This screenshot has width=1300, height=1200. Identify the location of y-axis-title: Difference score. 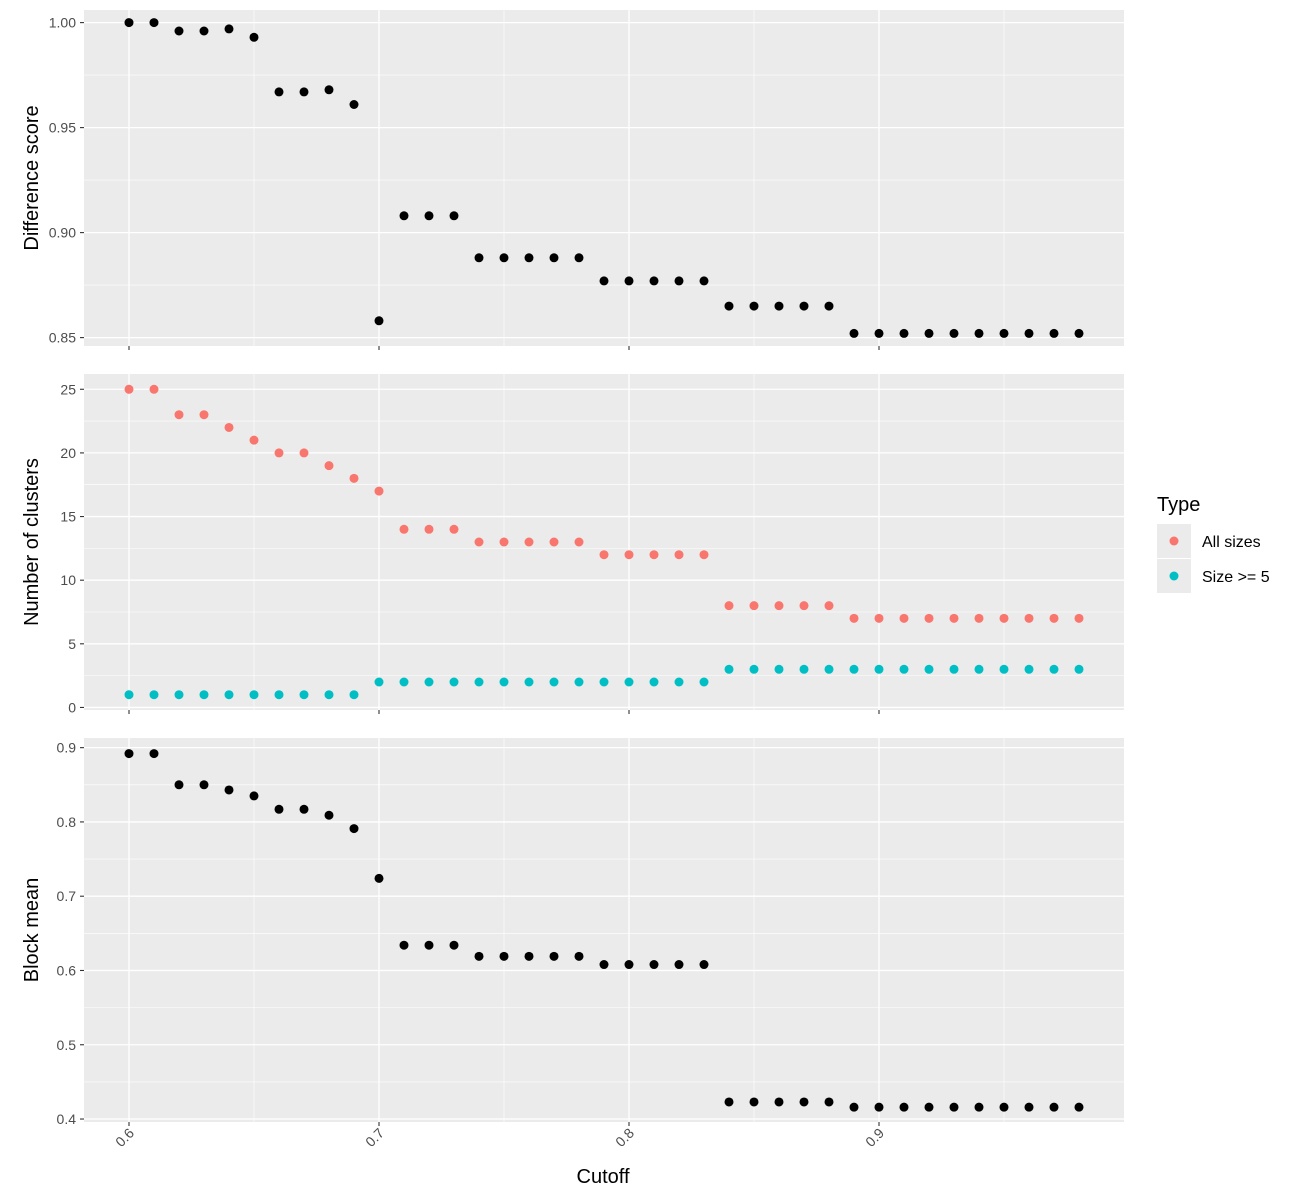
(32, 177).